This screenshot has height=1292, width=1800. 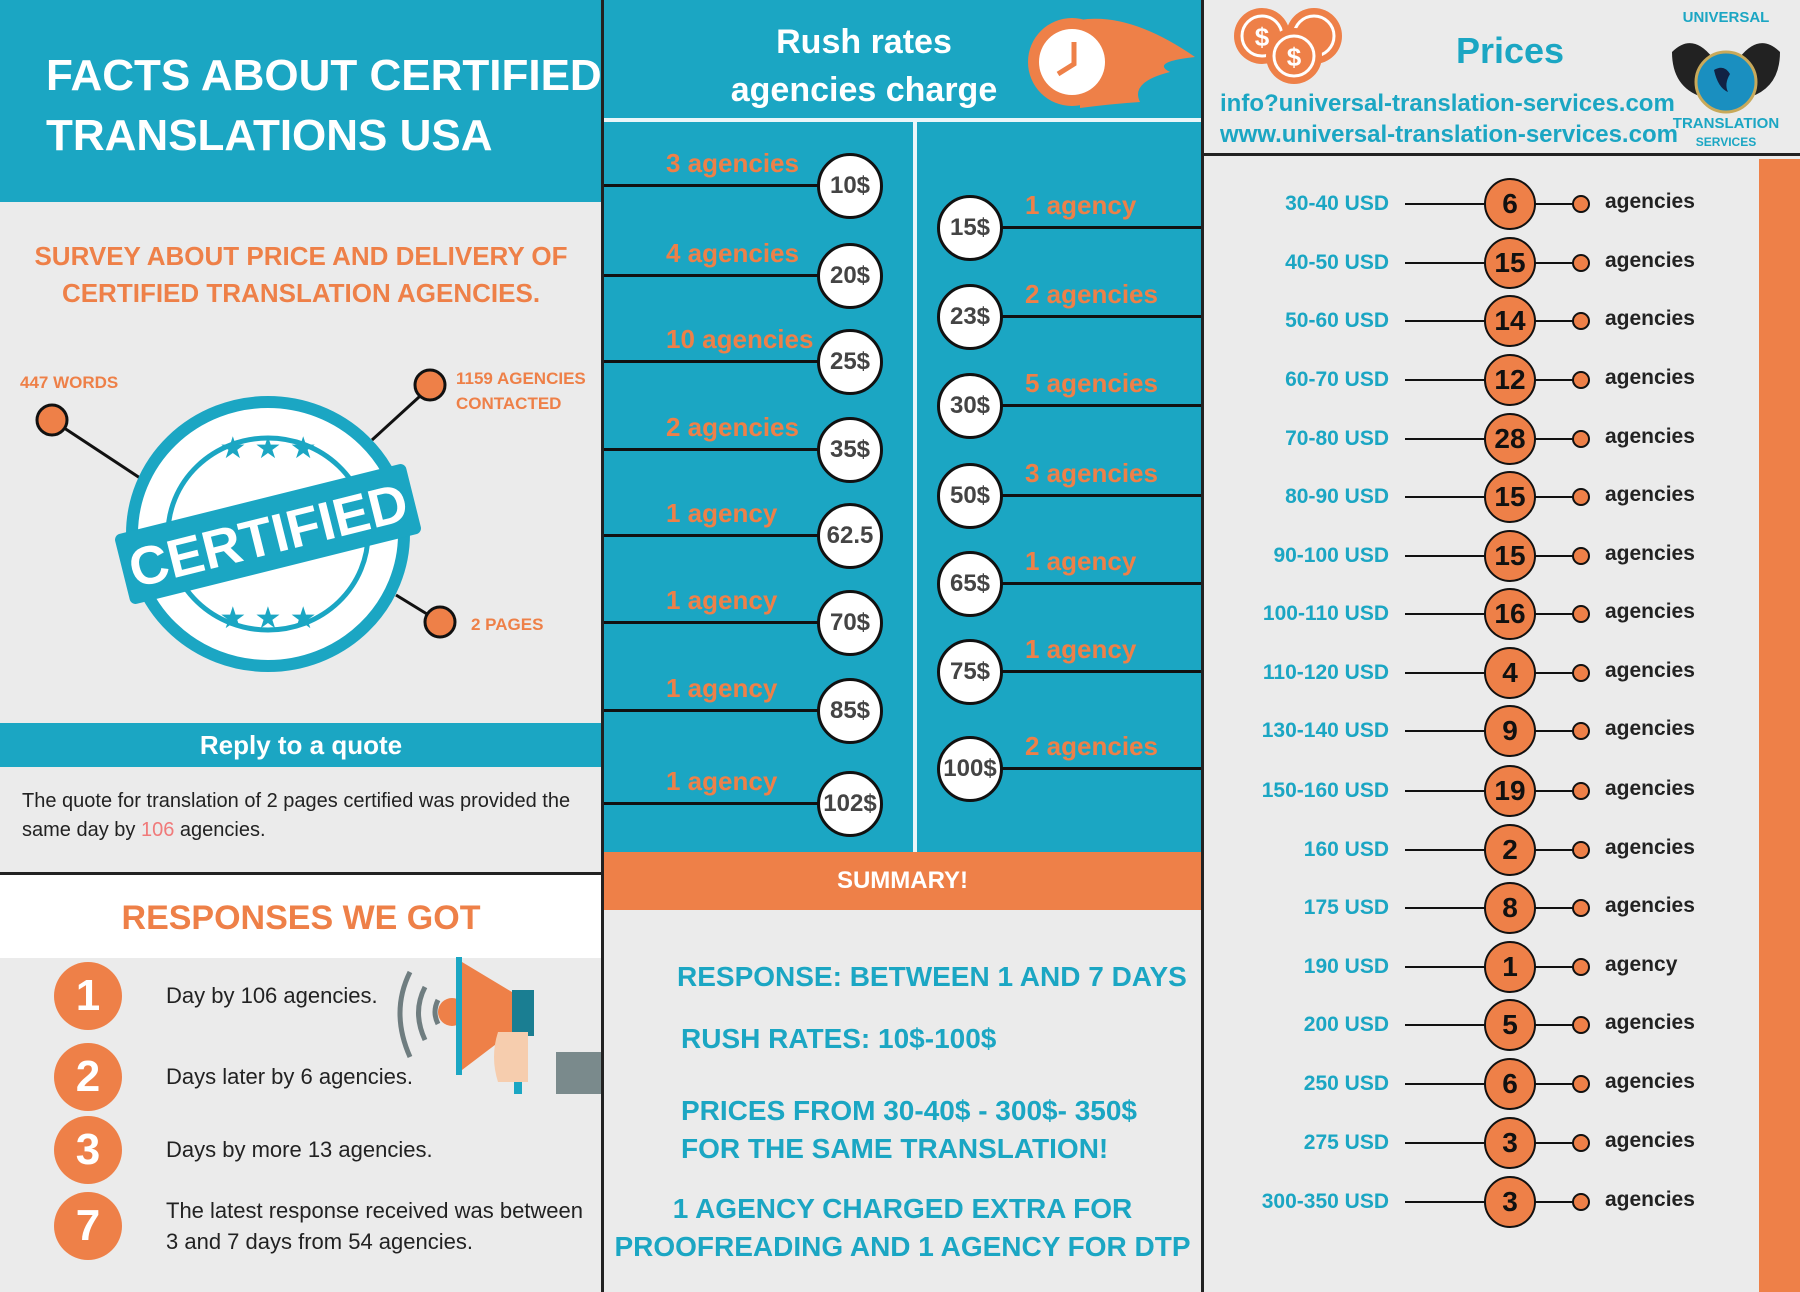 What do you see at coordinates (1325, 730) in the screenshot?
I see `price-range-label: 130-140 USD` at bounding box center [1325, 730].